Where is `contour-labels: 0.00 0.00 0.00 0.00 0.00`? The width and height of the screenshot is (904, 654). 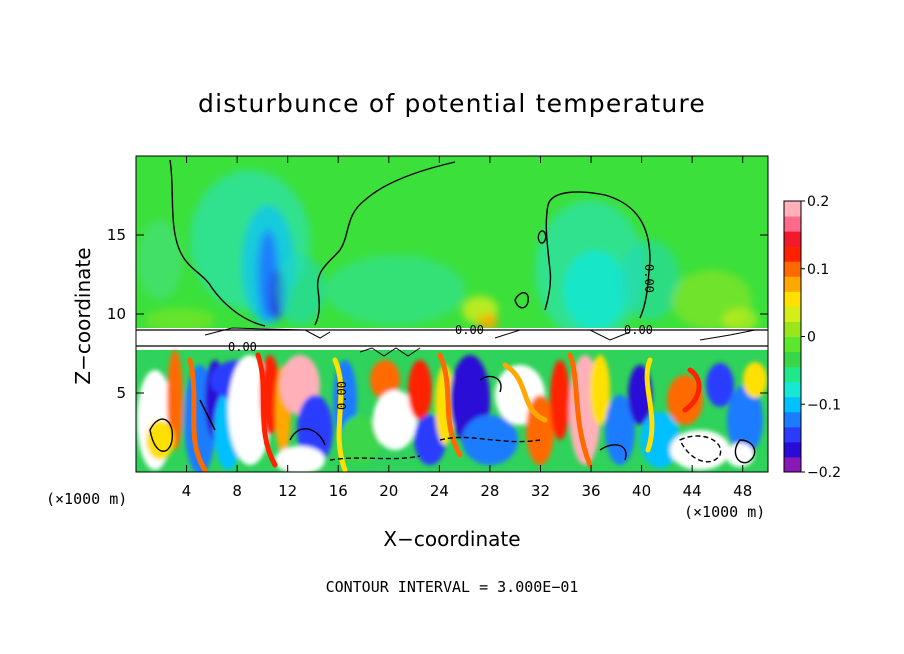 contour-labels: 0.00 0.00 0.00 0.00 0.00 is located at coordinates (442, 337).